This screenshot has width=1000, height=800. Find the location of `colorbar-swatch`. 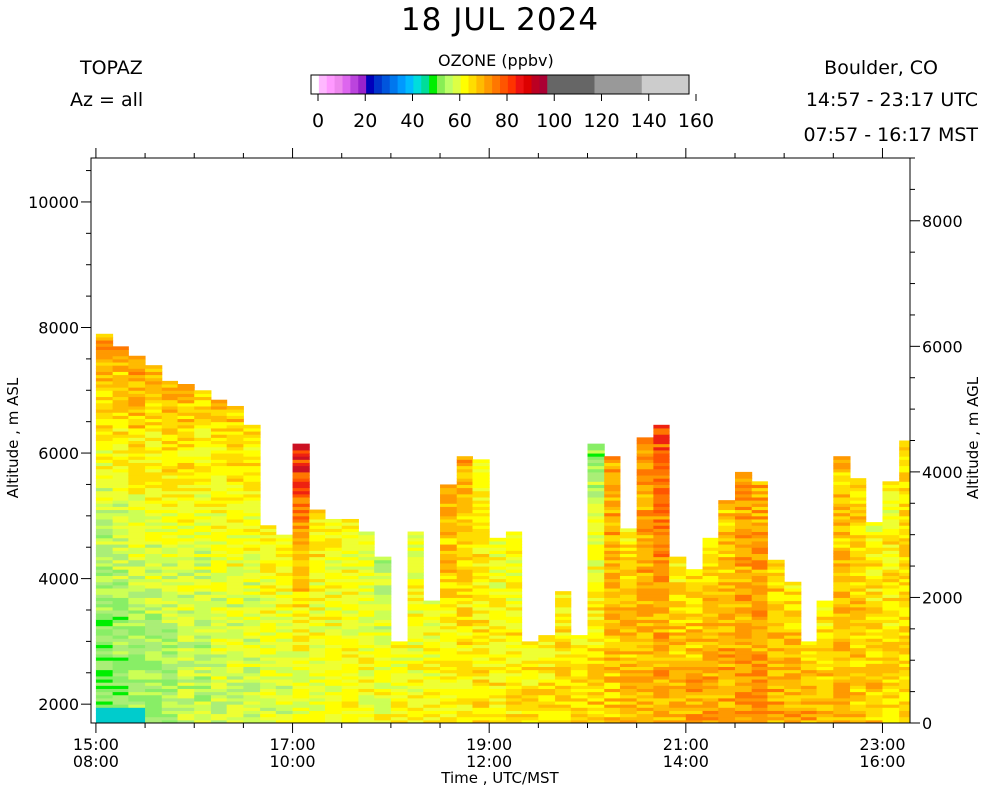

colorbar-swatch is located at coordinates (512, 84).